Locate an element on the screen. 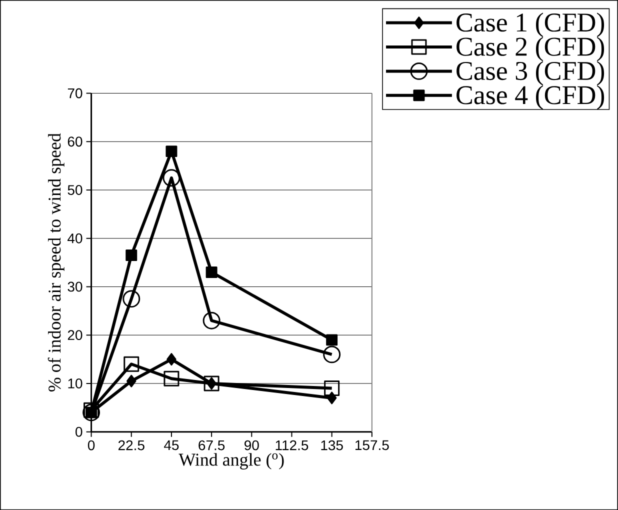  y-tick-label: 40 is located at coordinates (75, 238).